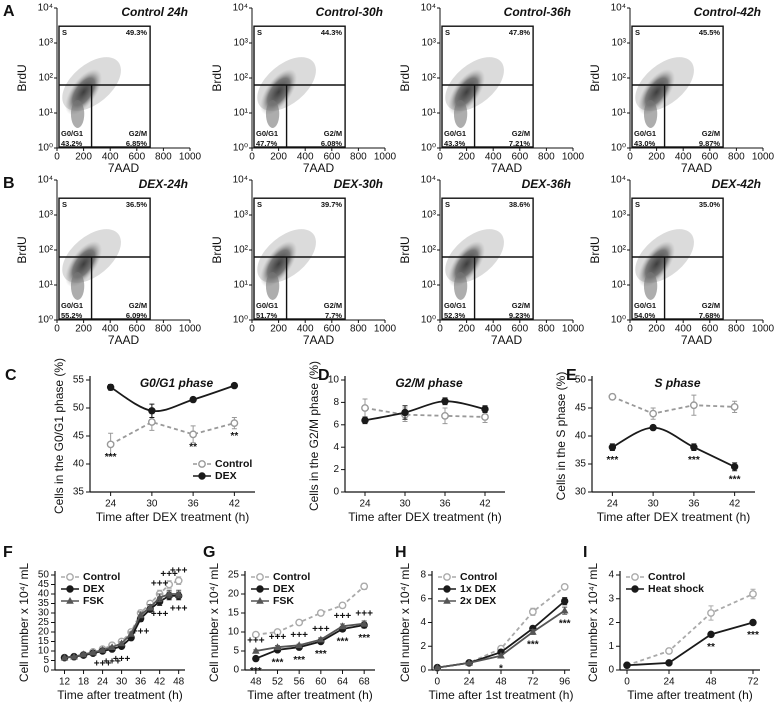 Image resolution: width=778 pixels, height=708 pixels. What do you see at coordinates (240, 180) in the screenshot?
I see `y-tick-label: 10⁴` at bounding box center [240, 180].